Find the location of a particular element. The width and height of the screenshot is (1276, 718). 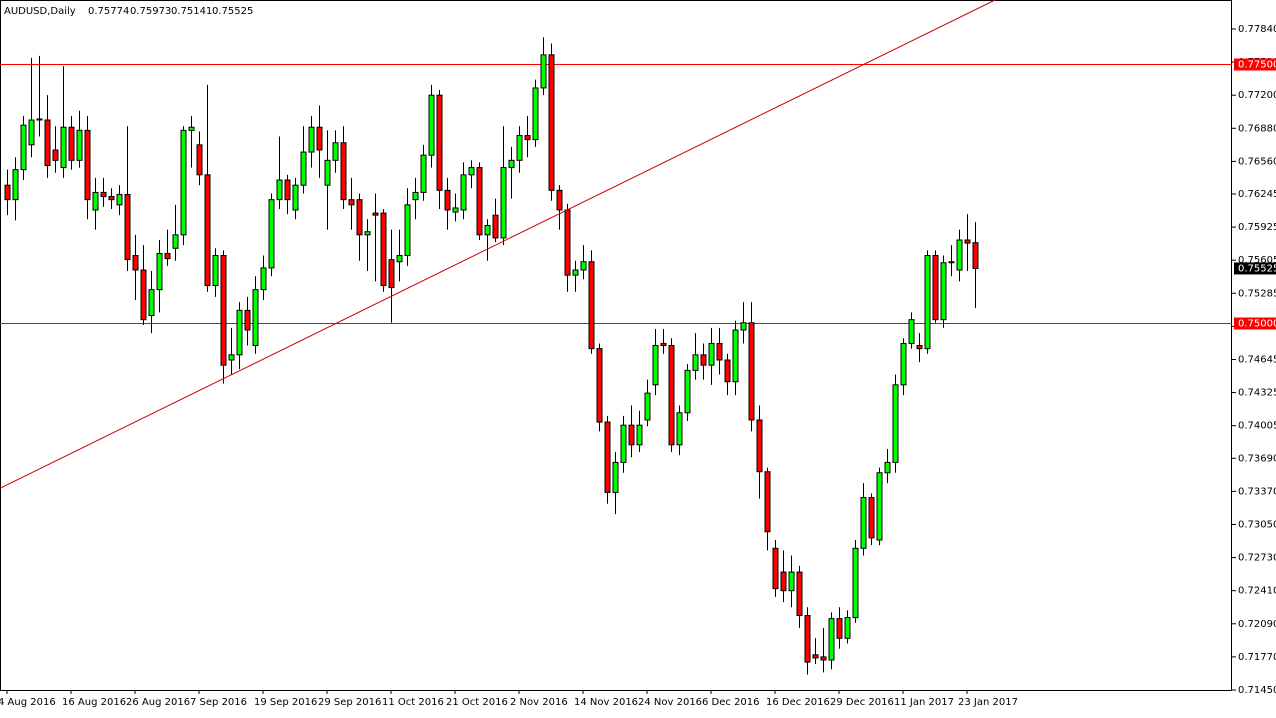

x-tick-label: 16 Dec 2016 is located at coordinates (798, 702).